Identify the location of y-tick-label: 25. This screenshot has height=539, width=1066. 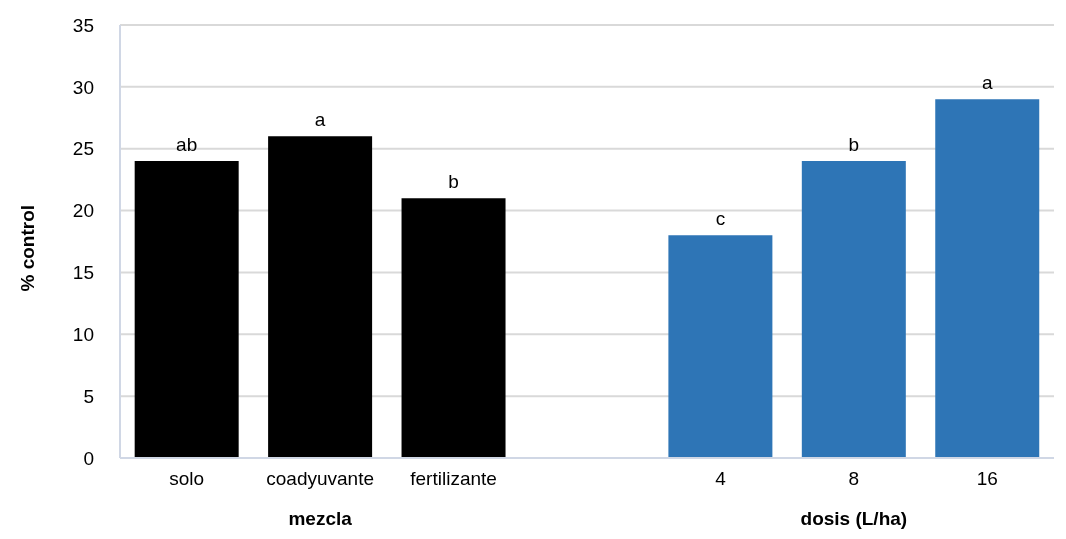
(83, 149).